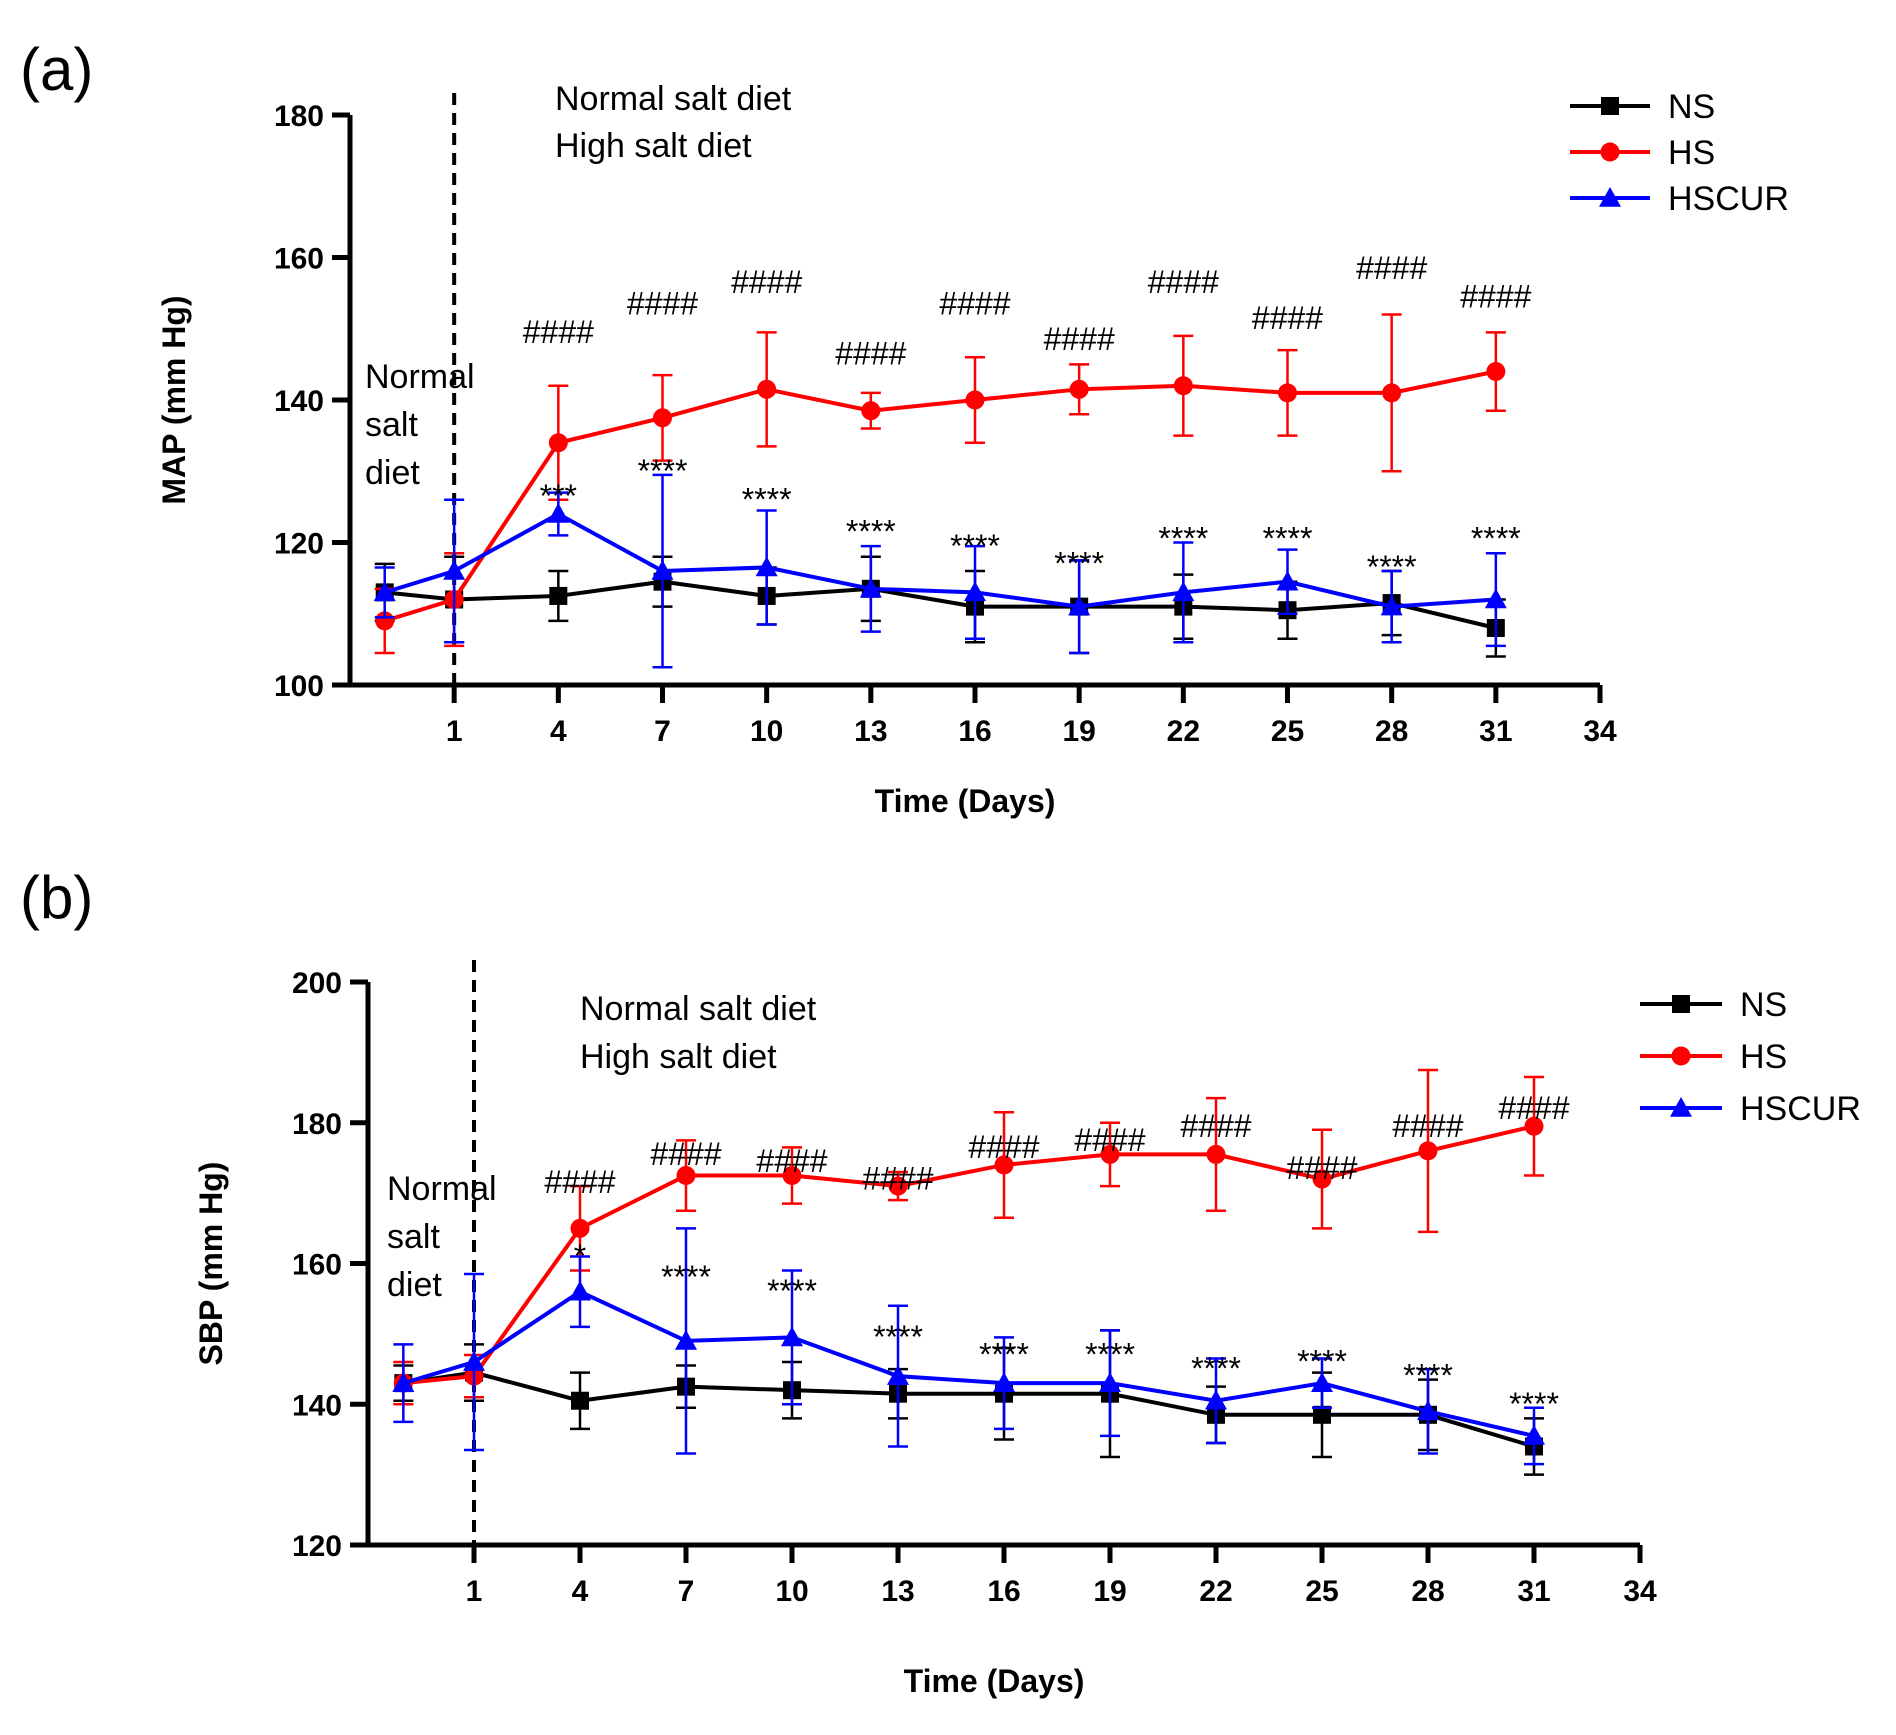 This screenshot has height=1735, width=1896. Describe the element at coordinates (558, 496) in the screenshot. I see `hscur-significance-label: ***` at that location.